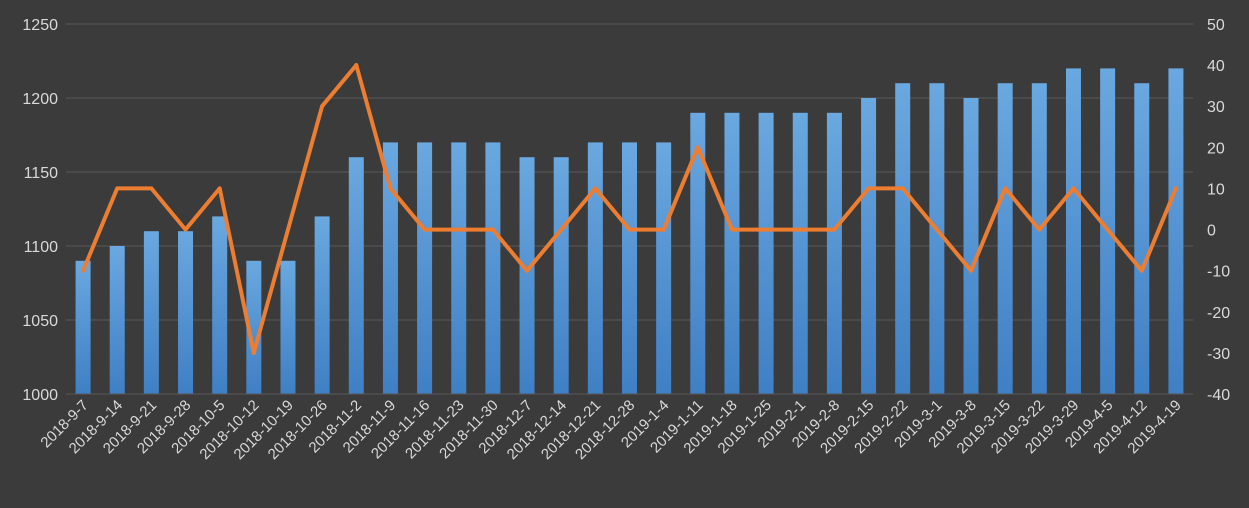  I want to click on left-tick-label: 1250, so click(40, 25).